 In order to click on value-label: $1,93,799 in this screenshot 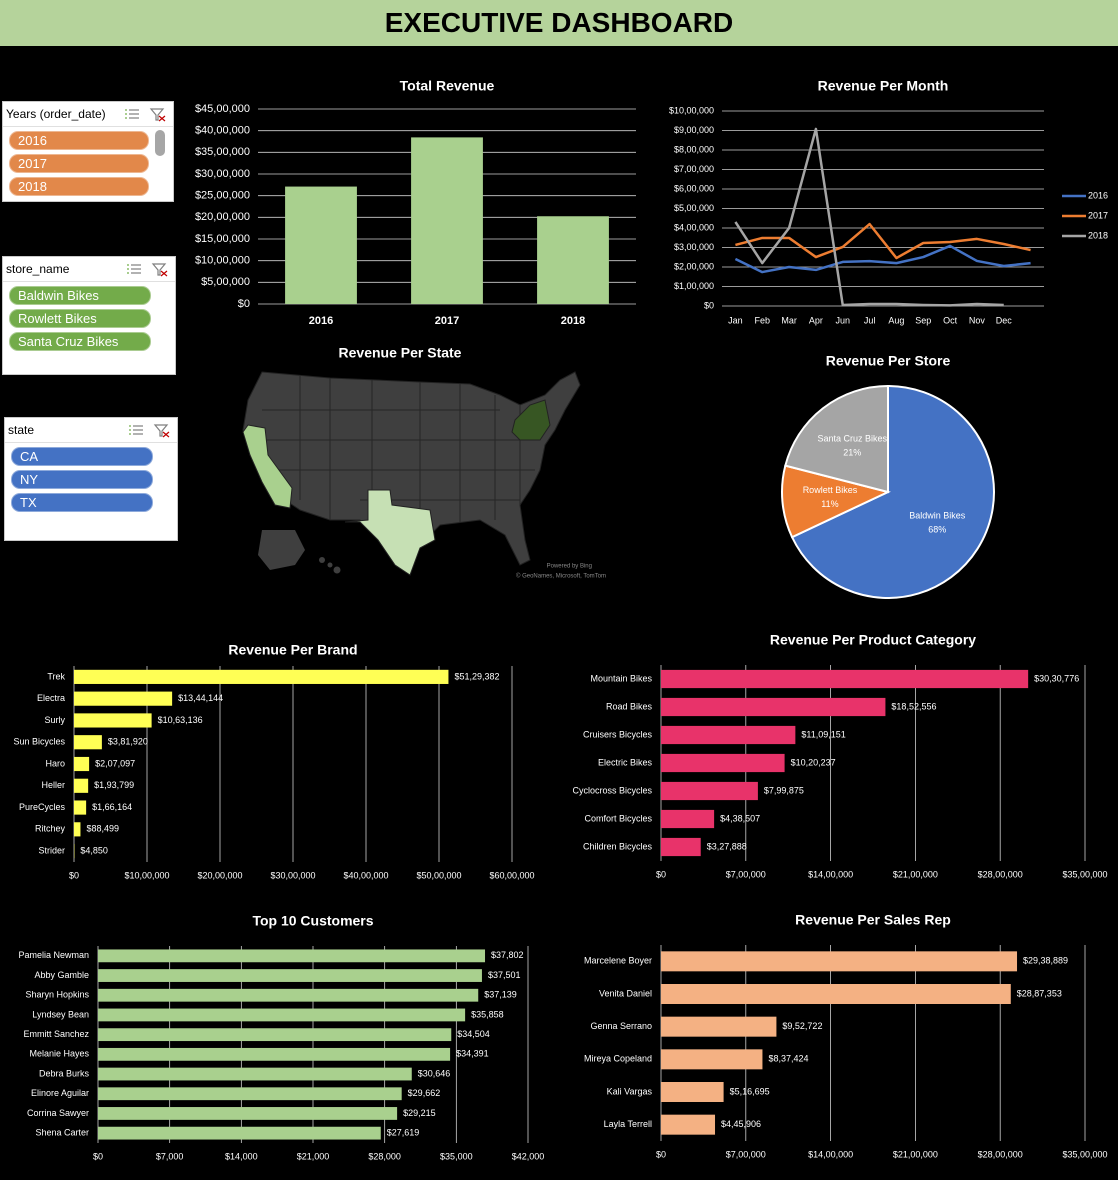, I will do `click(114, 785)`.